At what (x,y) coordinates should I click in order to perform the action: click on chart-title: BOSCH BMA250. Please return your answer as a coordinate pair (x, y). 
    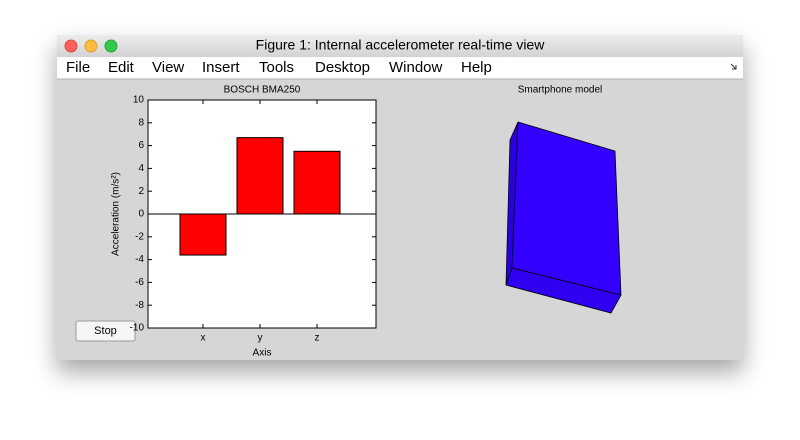
    Looking at the image, I should click on (262, 90).